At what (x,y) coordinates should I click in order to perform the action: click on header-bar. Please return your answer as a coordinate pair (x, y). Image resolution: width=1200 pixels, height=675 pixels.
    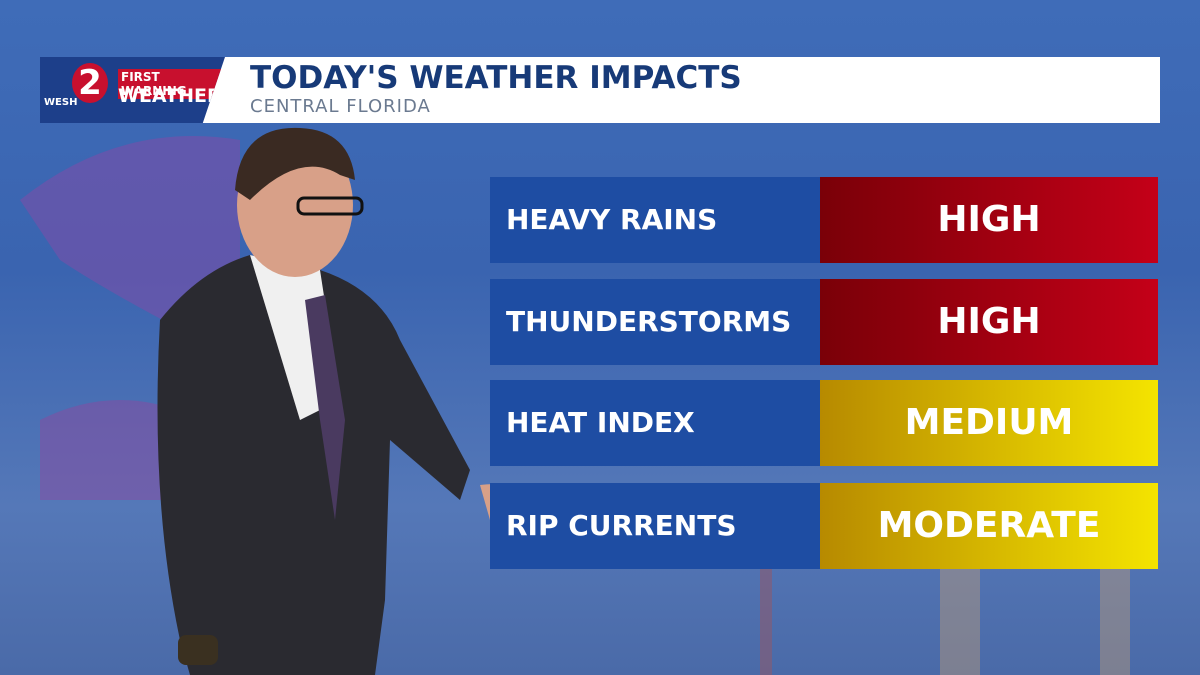
    Looking at the image, I should click on (600, 90).